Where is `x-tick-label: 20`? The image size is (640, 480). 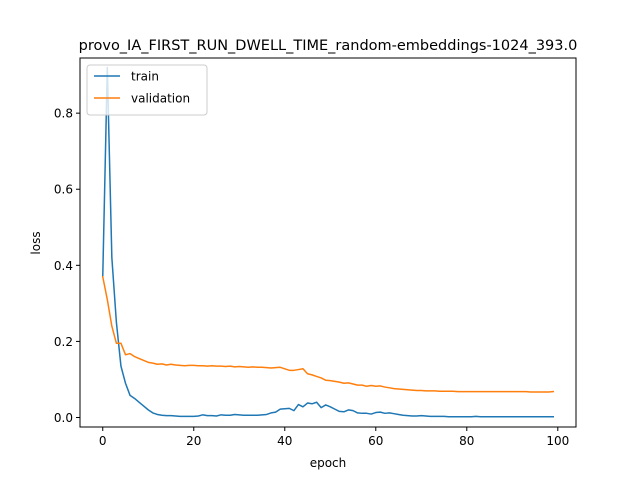 x-tick-label: 20 is located at coordinates (193, 441).